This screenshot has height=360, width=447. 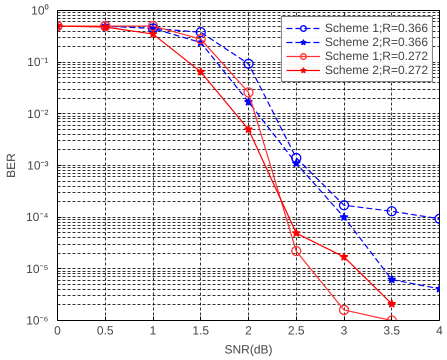 What do you see at coordinates (344, 331) in the screenshot?
I see `x-tick-label: 3` at bounding box center [344, 331].